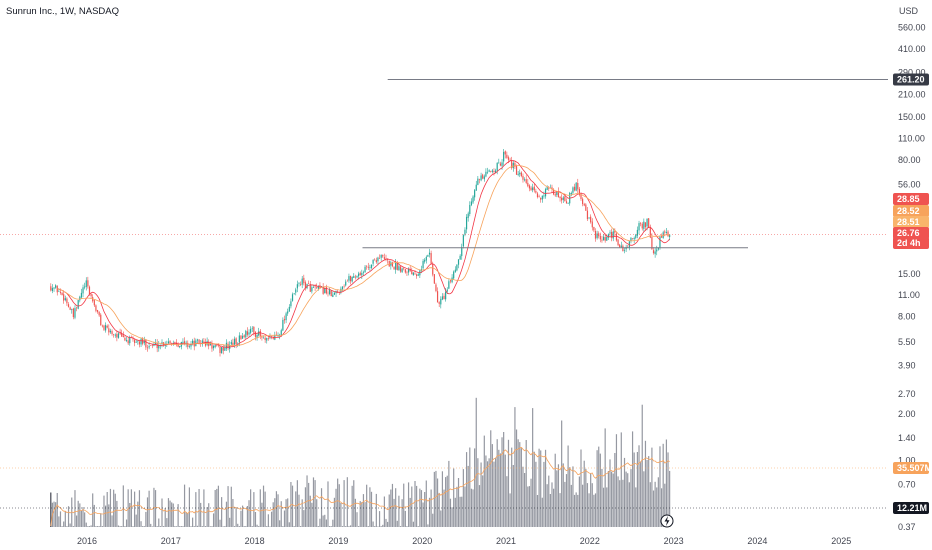 This screenshot has width=932, height=550. What do you see at coordinates (907, 317) in the screenshot?
I see `price-tick-label: 8.00` at bounding box center [907, 317].